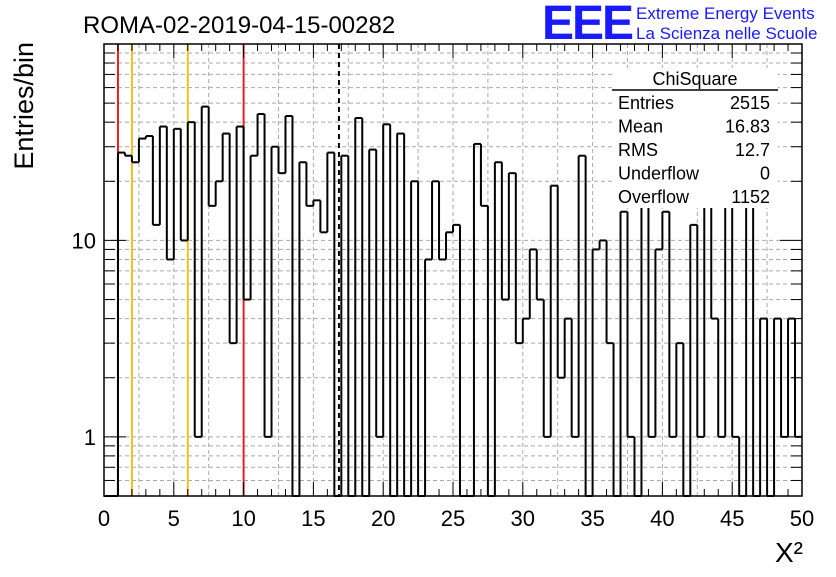  What do you see at coordinates (84, 240) in the screenshot?
I see `y-tick-label: 10` at bounding box center [84, 240].